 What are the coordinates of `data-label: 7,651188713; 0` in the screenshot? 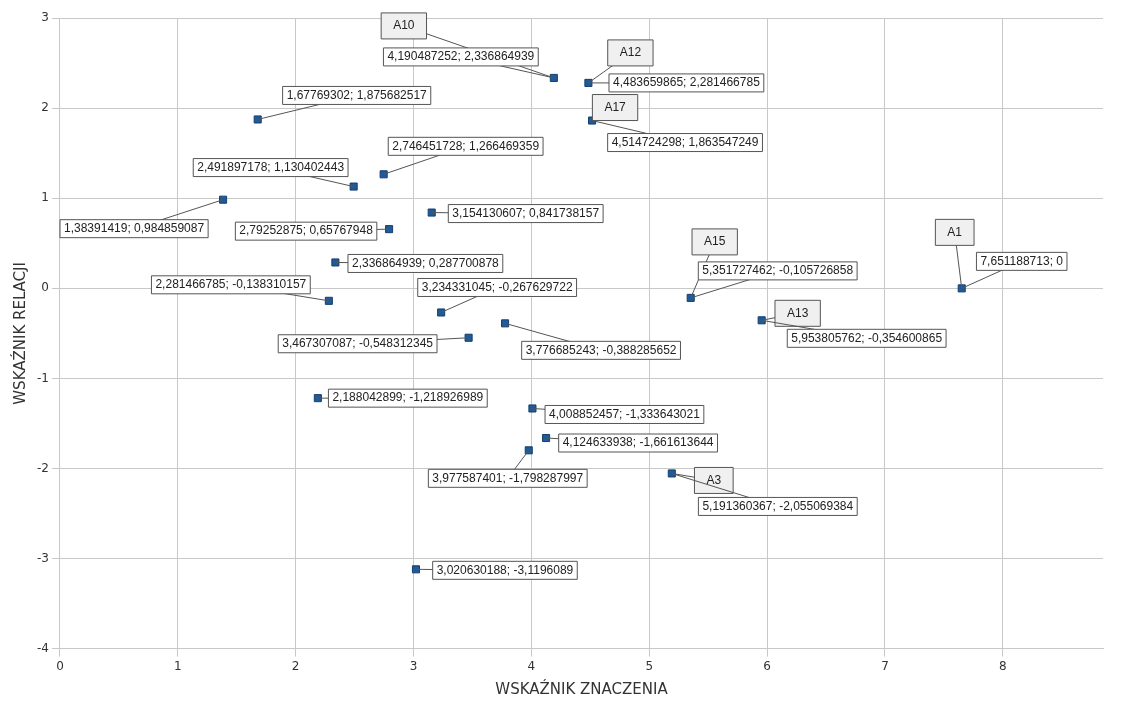 It's located at (1022, 260).